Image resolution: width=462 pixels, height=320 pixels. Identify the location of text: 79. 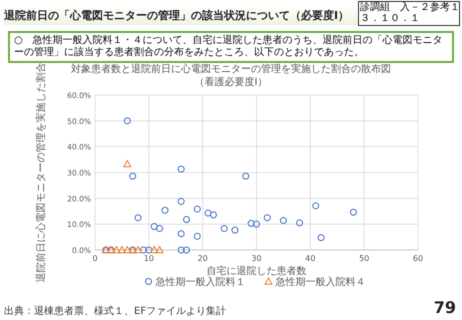
(445, 307).